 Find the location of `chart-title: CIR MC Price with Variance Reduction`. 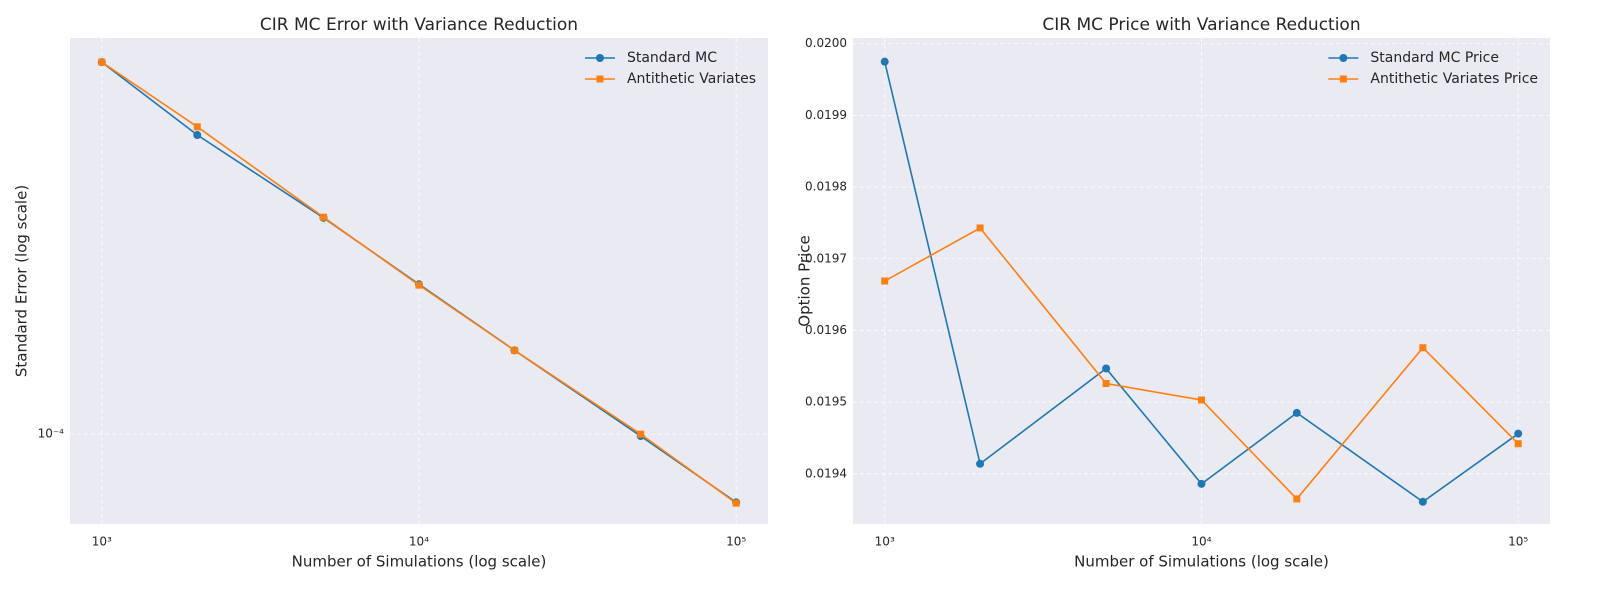

chart-title: CIR MC Price with Variance Reduction is located at coordinates (1201, 25).